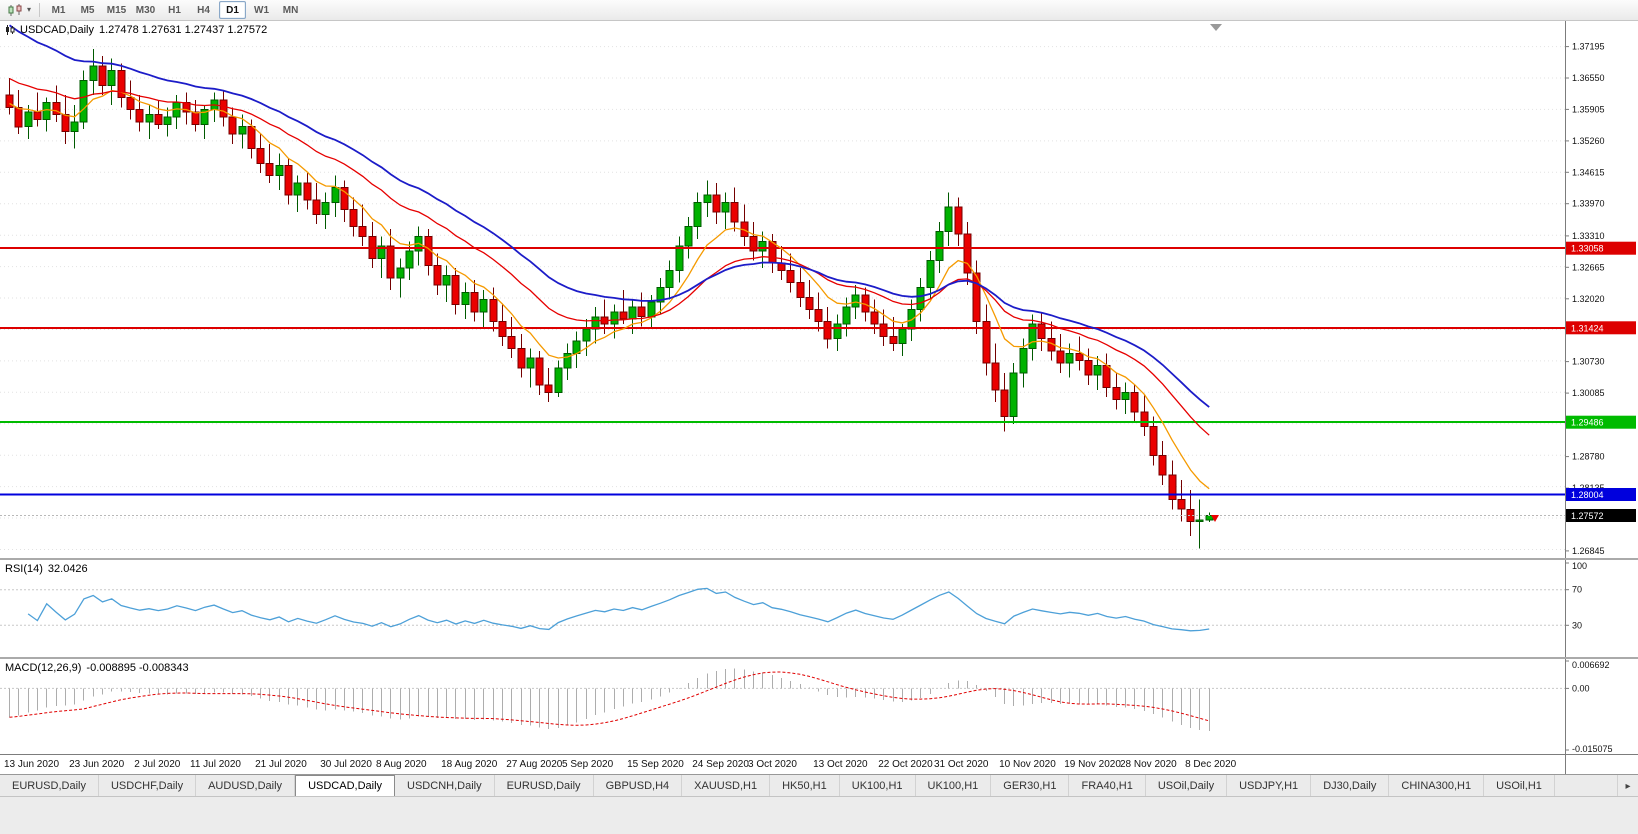  What do you see at coordinates (15, 9) in the screenshot?
I see `chart-type-icon` at bounding box center [15, 9].